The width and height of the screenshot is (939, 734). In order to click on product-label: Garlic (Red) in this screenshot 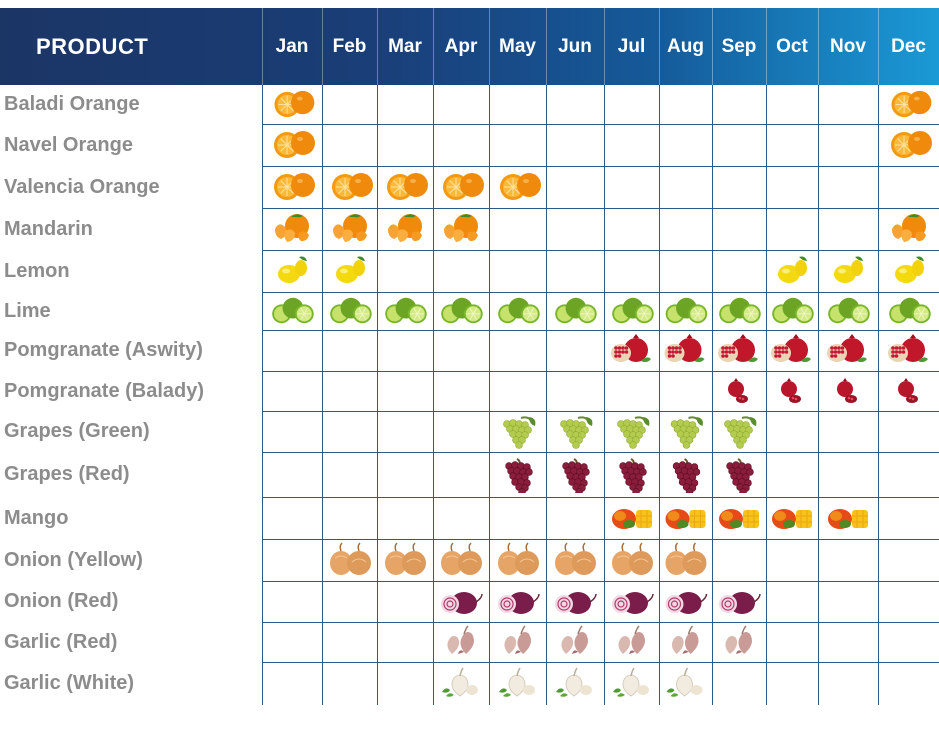, I will do `click(61, 641)`.